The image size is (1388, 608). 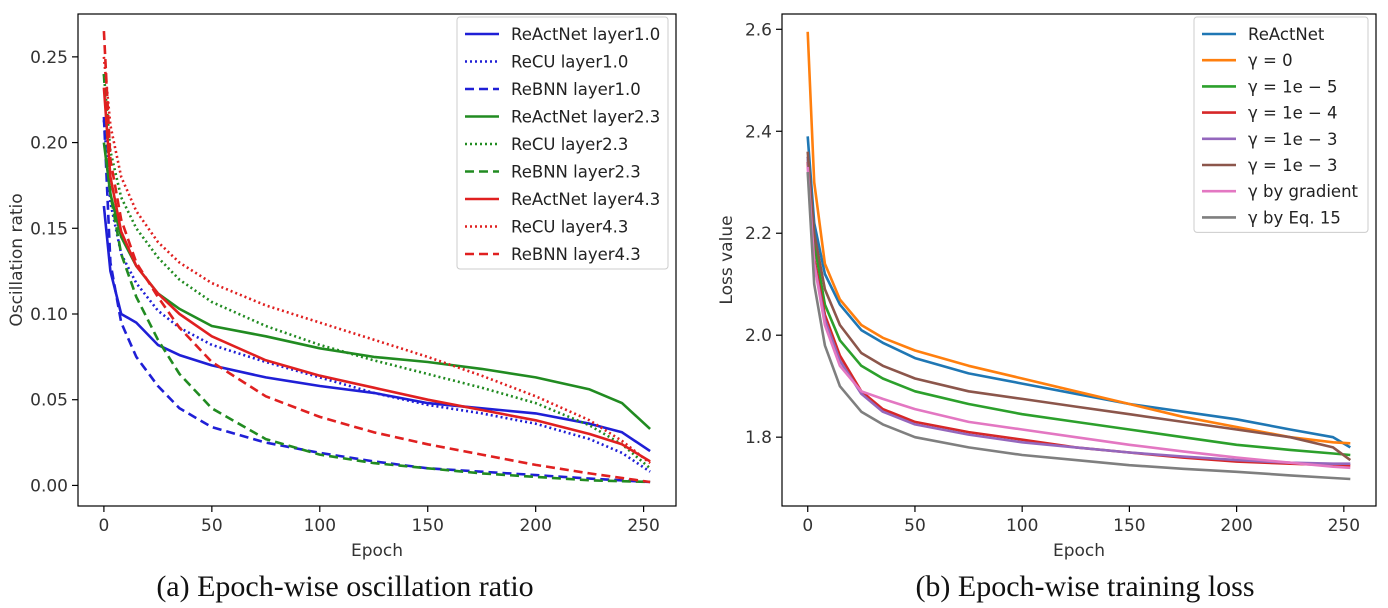 I want to click on legend-label: ReBNN layer4.3, so click(x=576, y=254).